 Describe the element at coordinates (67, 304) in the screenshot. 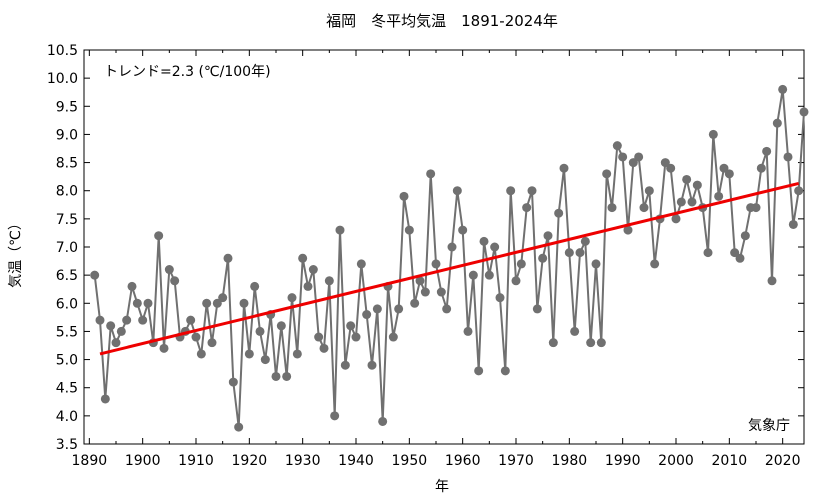

I see `y-tick-label: 6.0` at that location.